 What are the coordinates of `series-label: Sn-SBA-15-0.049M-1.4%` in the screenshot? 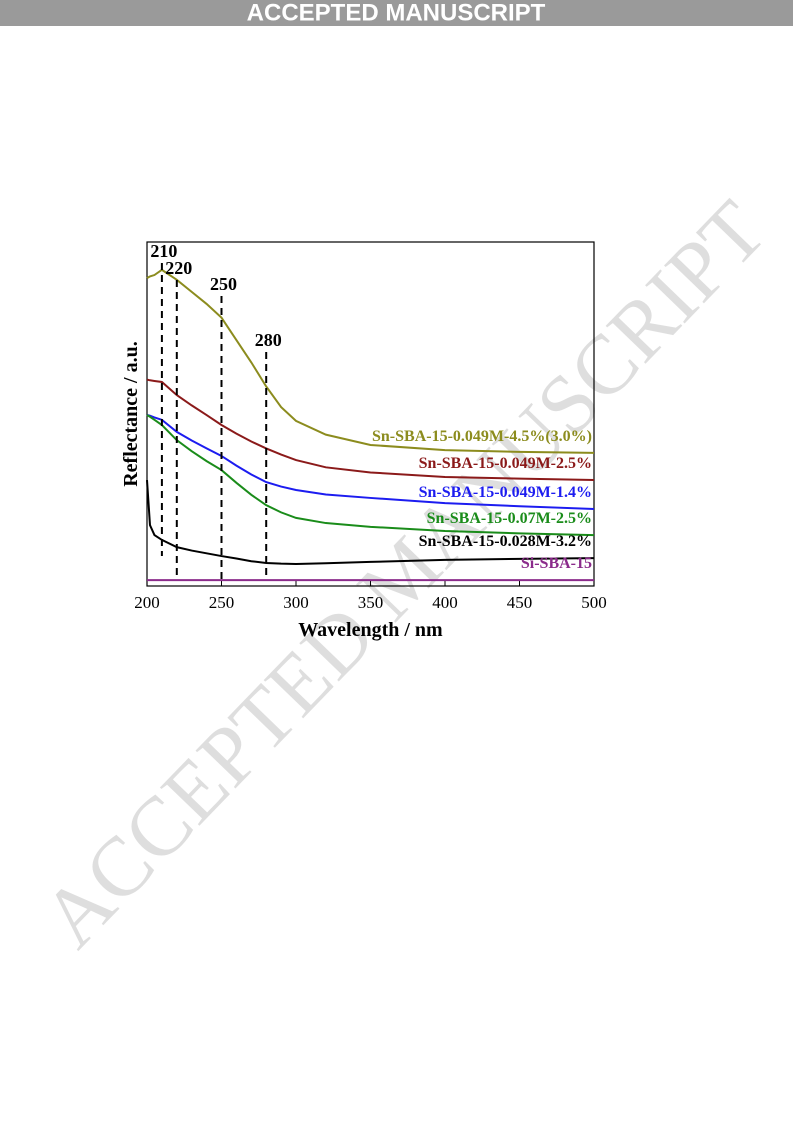 It's located at (505, 492).